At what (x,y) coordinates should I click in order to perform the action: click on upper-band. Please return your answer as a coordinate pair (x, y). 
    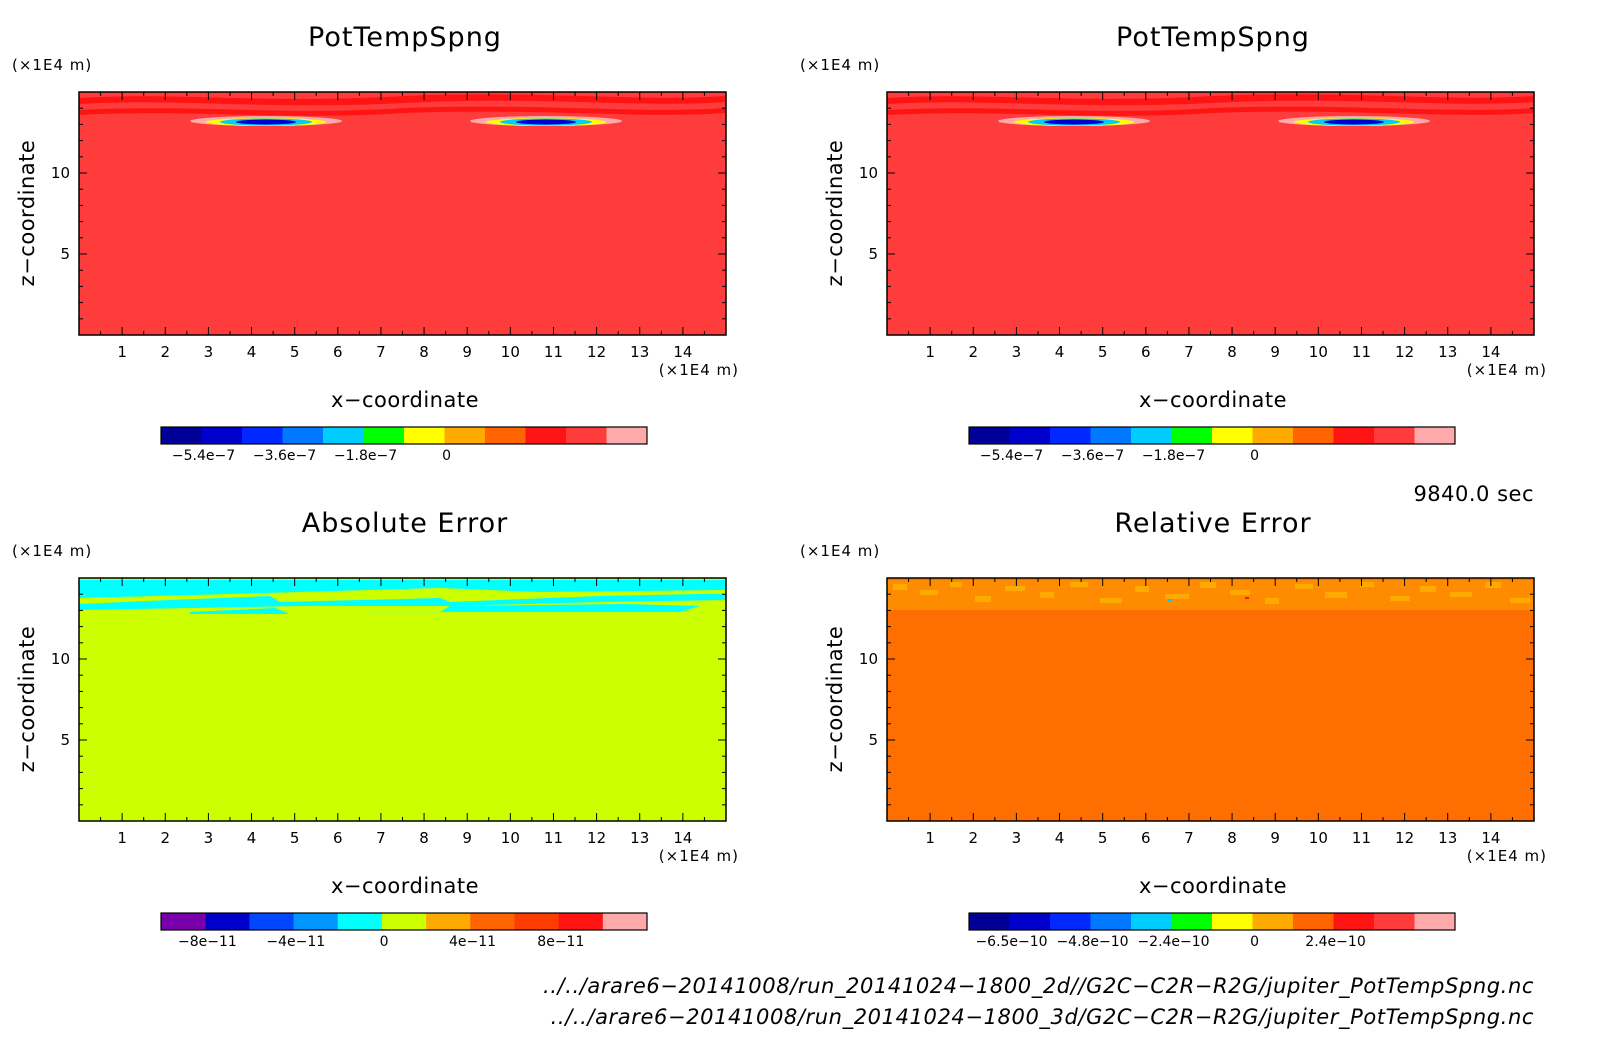
    Looking at the image, I should click on (402, 111).